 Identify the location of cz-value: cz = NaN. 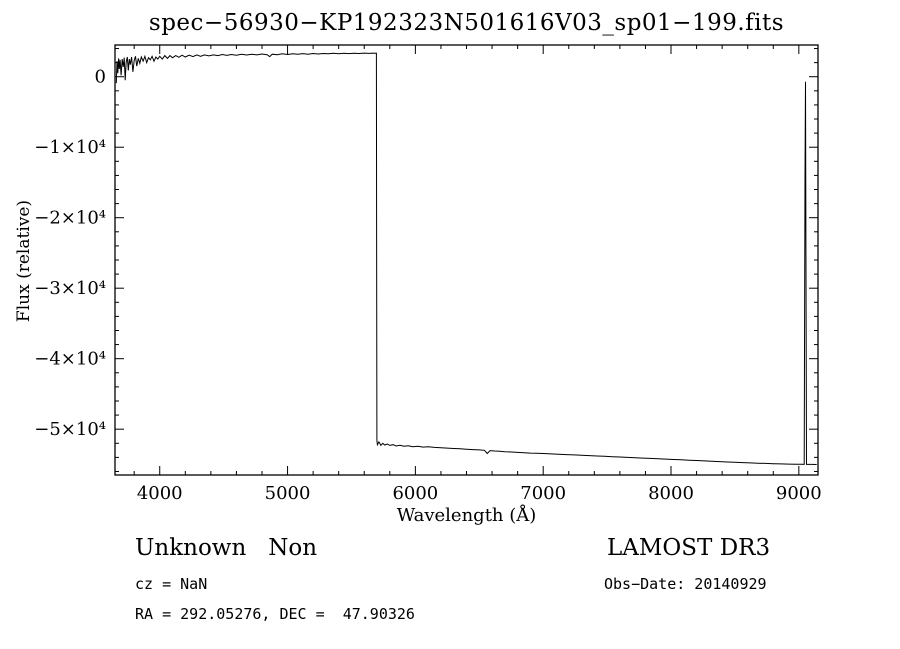
(171, 584).